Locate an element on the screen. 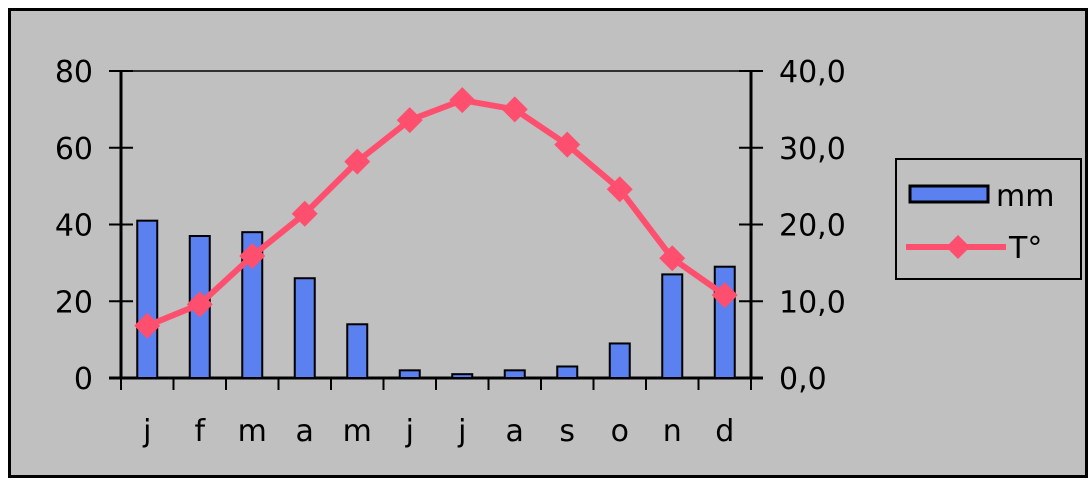  y-left-tick-label: 40 is located at coordinates (74, 226).